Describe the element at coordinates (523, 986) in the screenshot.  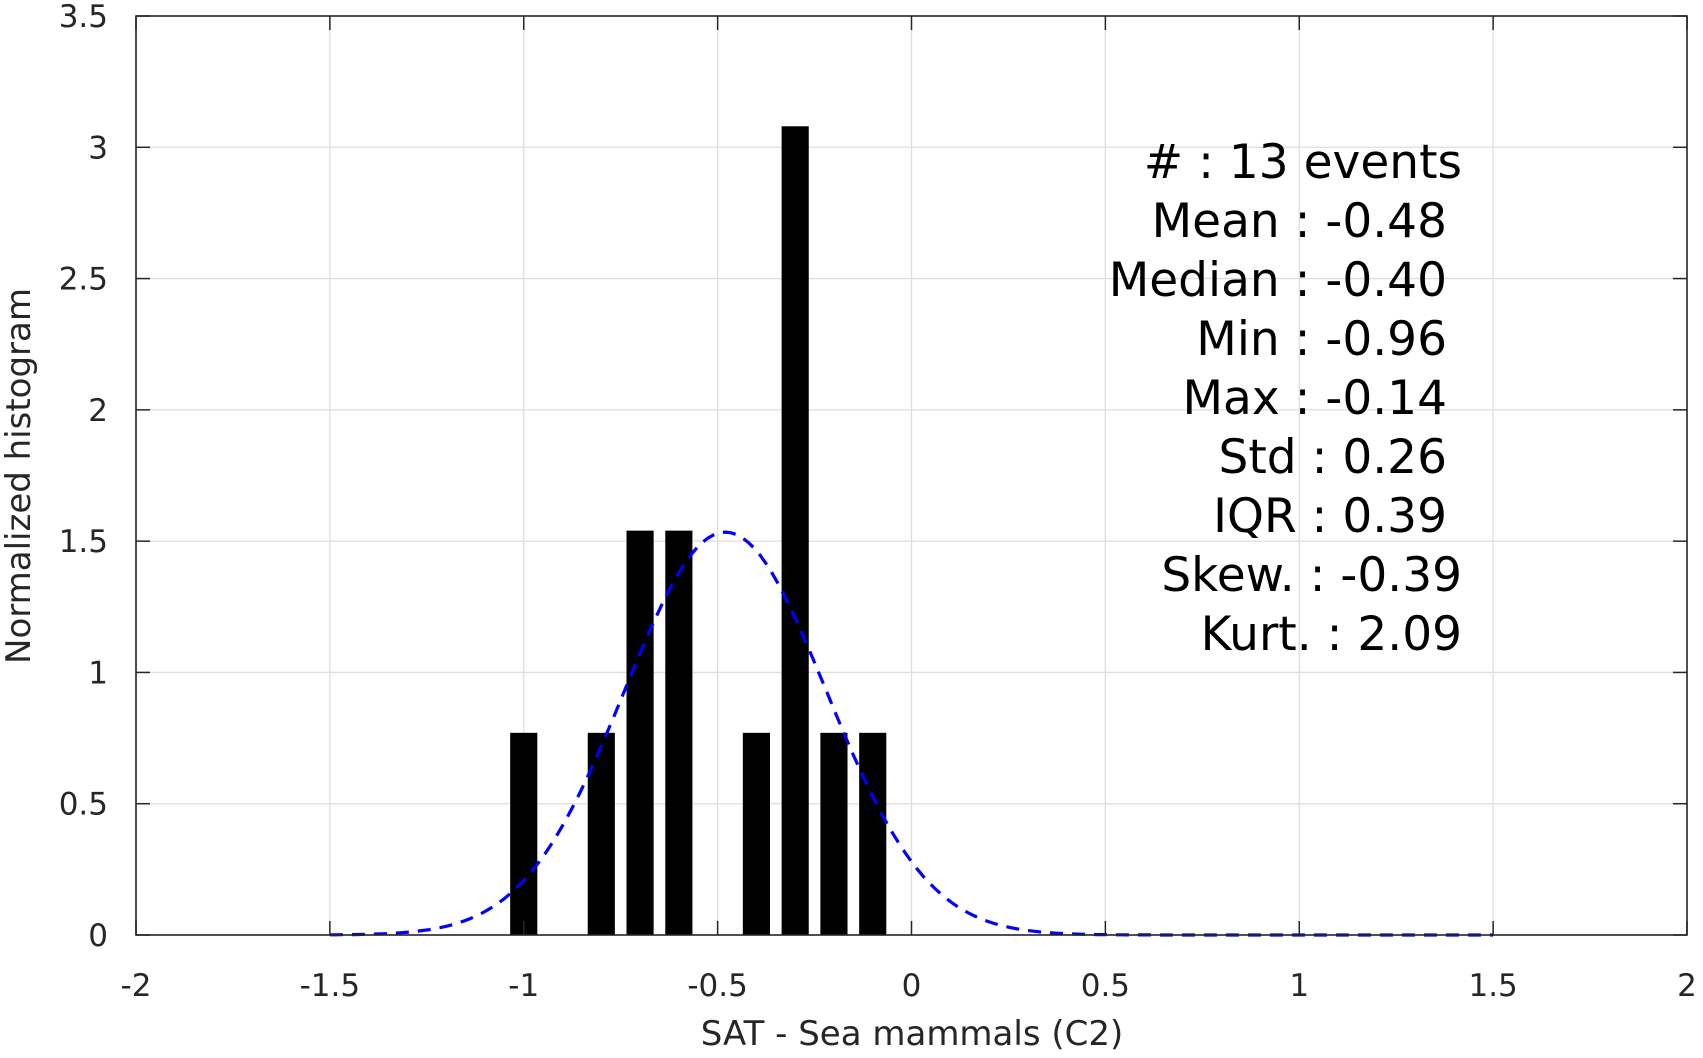
I see `x-tick-label: -1` at that location.